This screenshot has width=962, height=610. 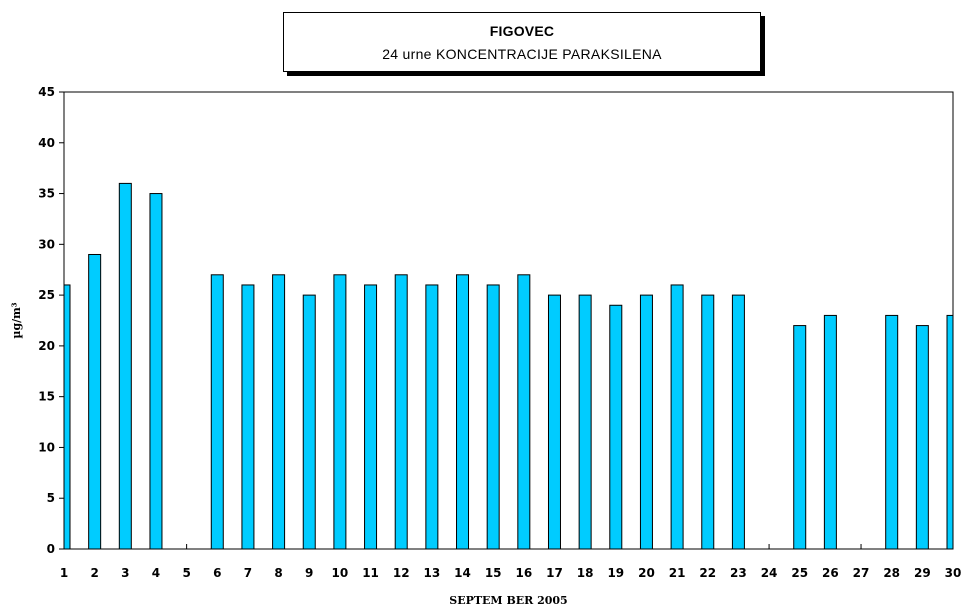 I want to click on x-tick-label: 16, so click(x=523, y=573).